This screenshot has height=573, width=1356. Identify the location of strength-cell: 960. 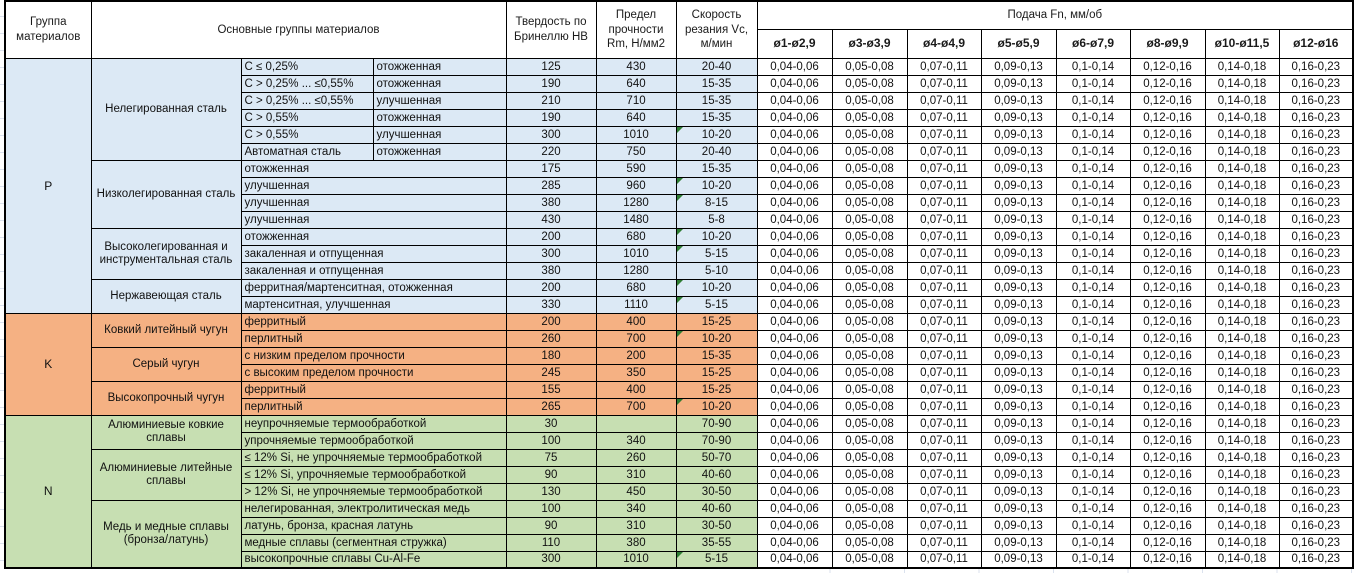
(636, 185).